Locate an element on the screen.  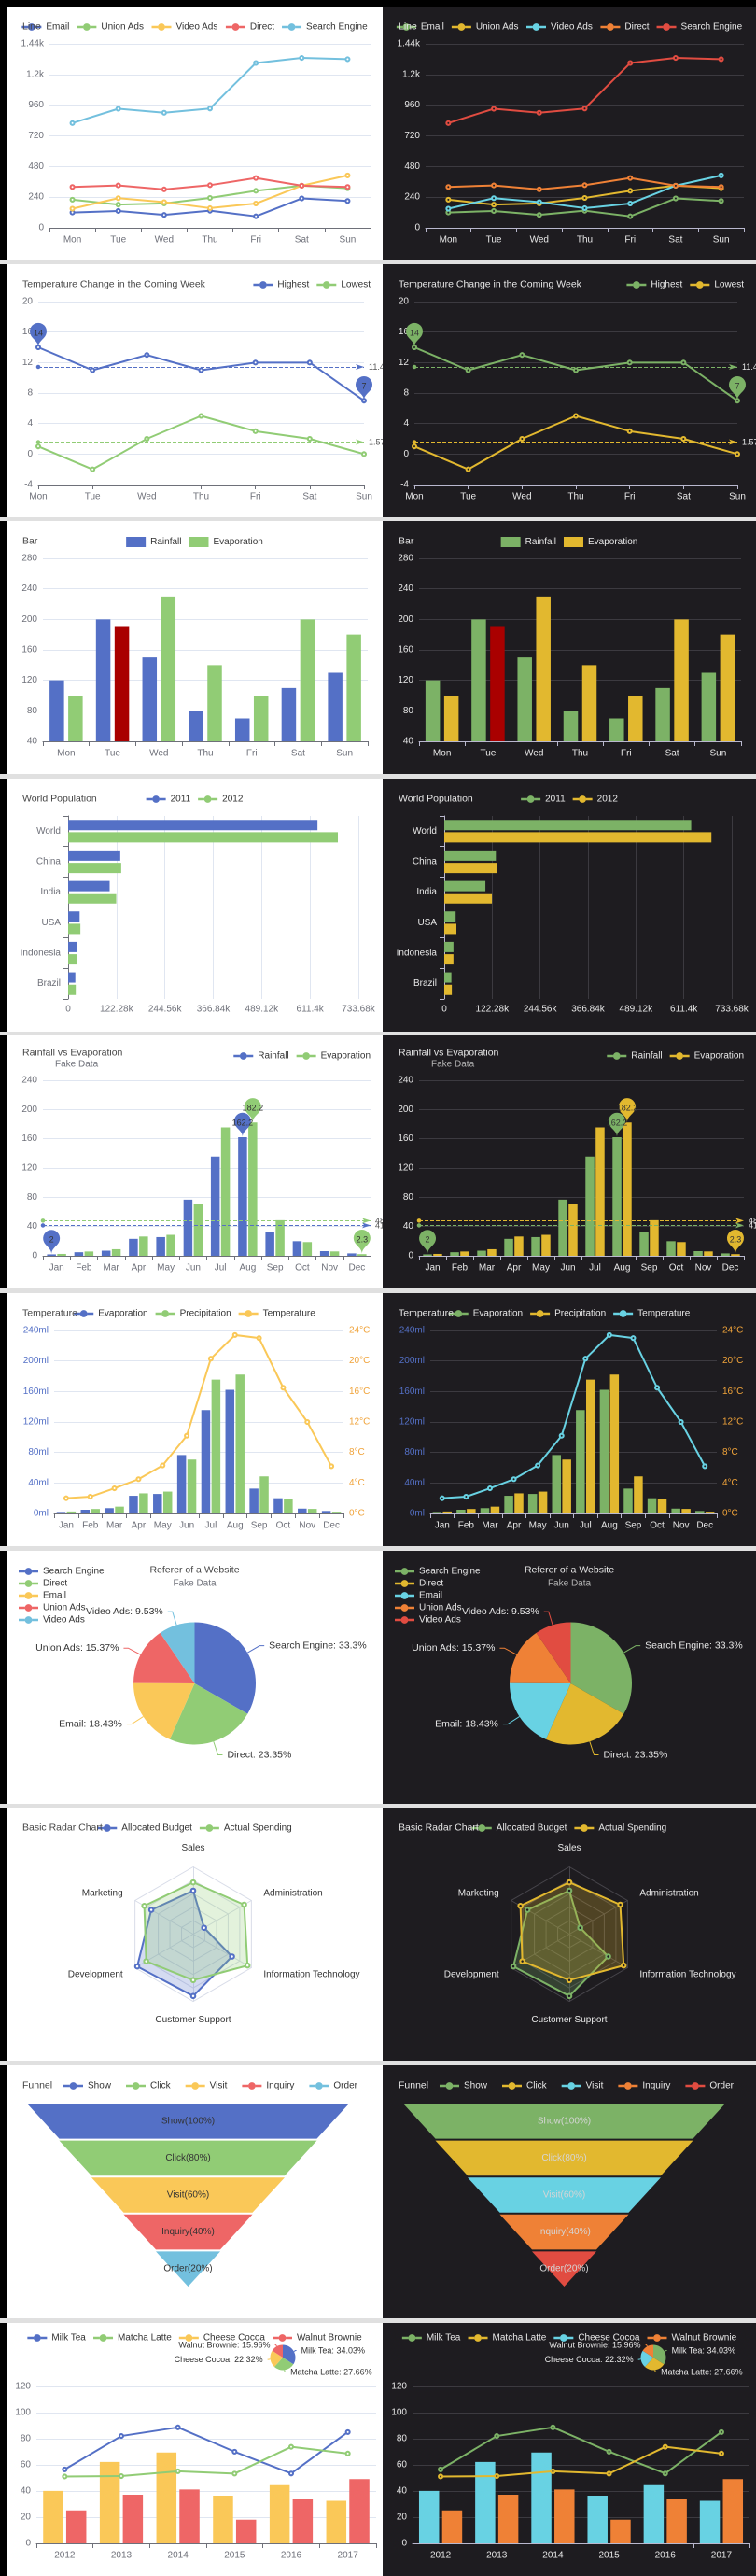
svg-text: Thu is located at coordinates (209, 241).